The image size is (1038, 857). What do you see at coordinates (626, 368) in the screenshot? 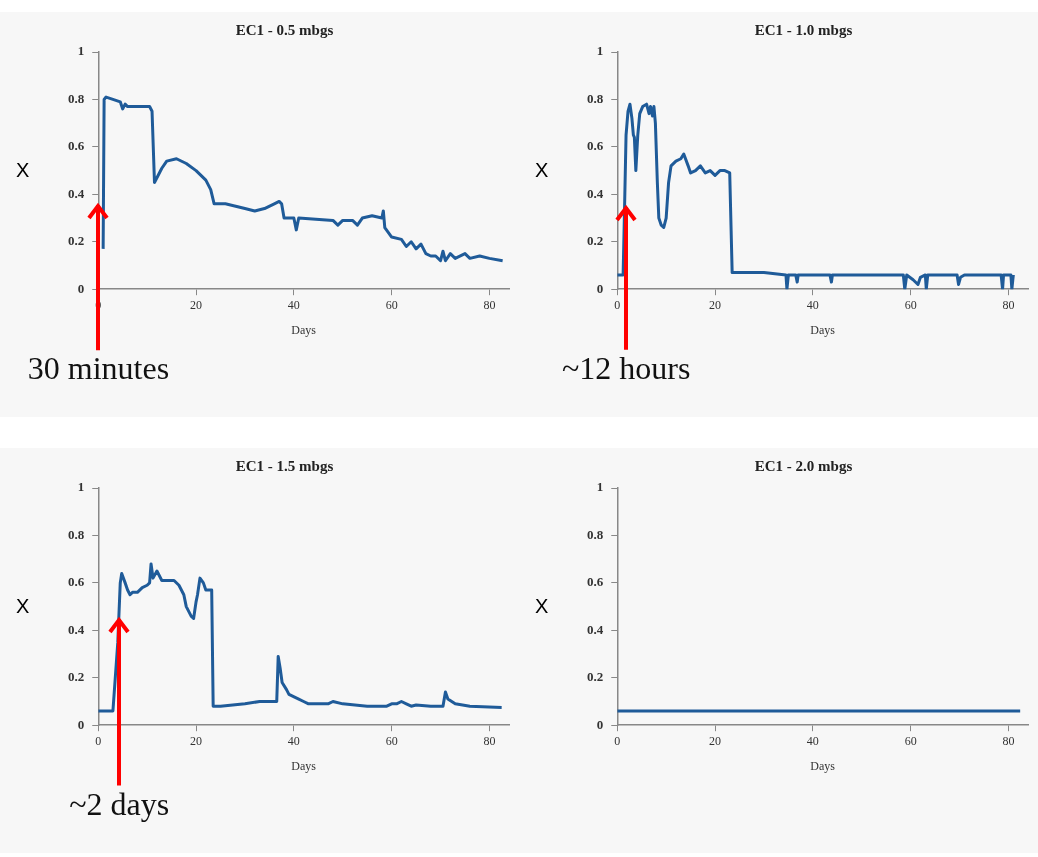
I see `annotation: ~12 hours` at bounding box center [626, 368].